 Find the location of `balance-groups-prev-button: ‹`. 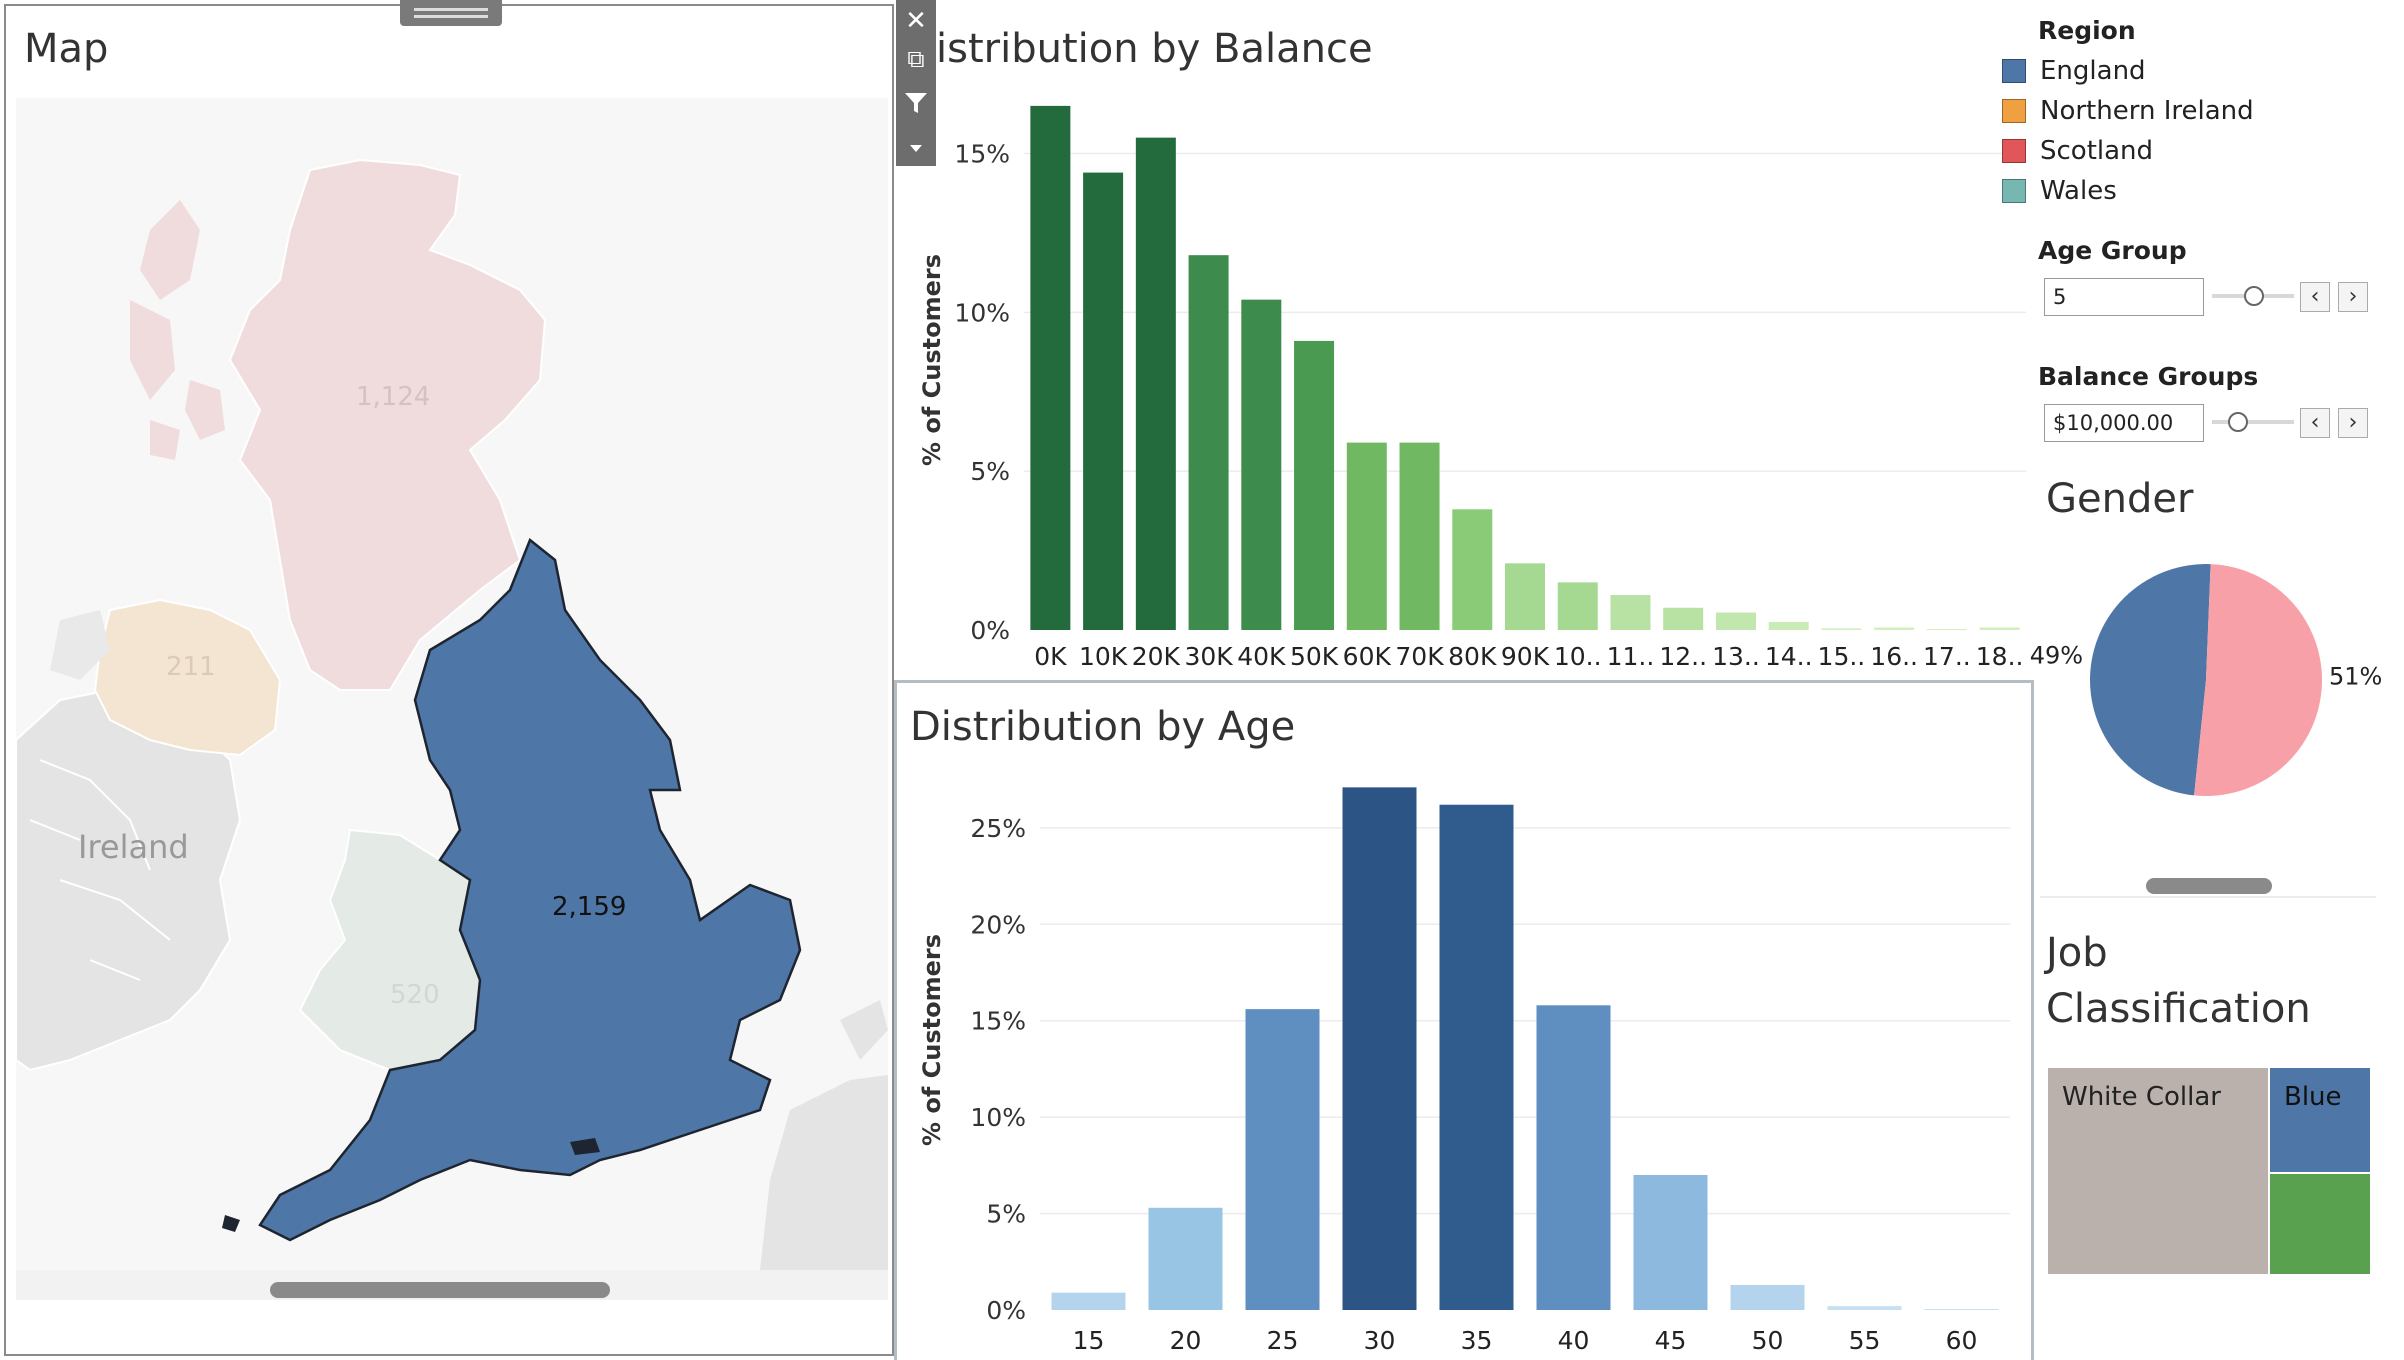

balance-groups-prev-button: ‹ is located at coordinates (2315, 423).